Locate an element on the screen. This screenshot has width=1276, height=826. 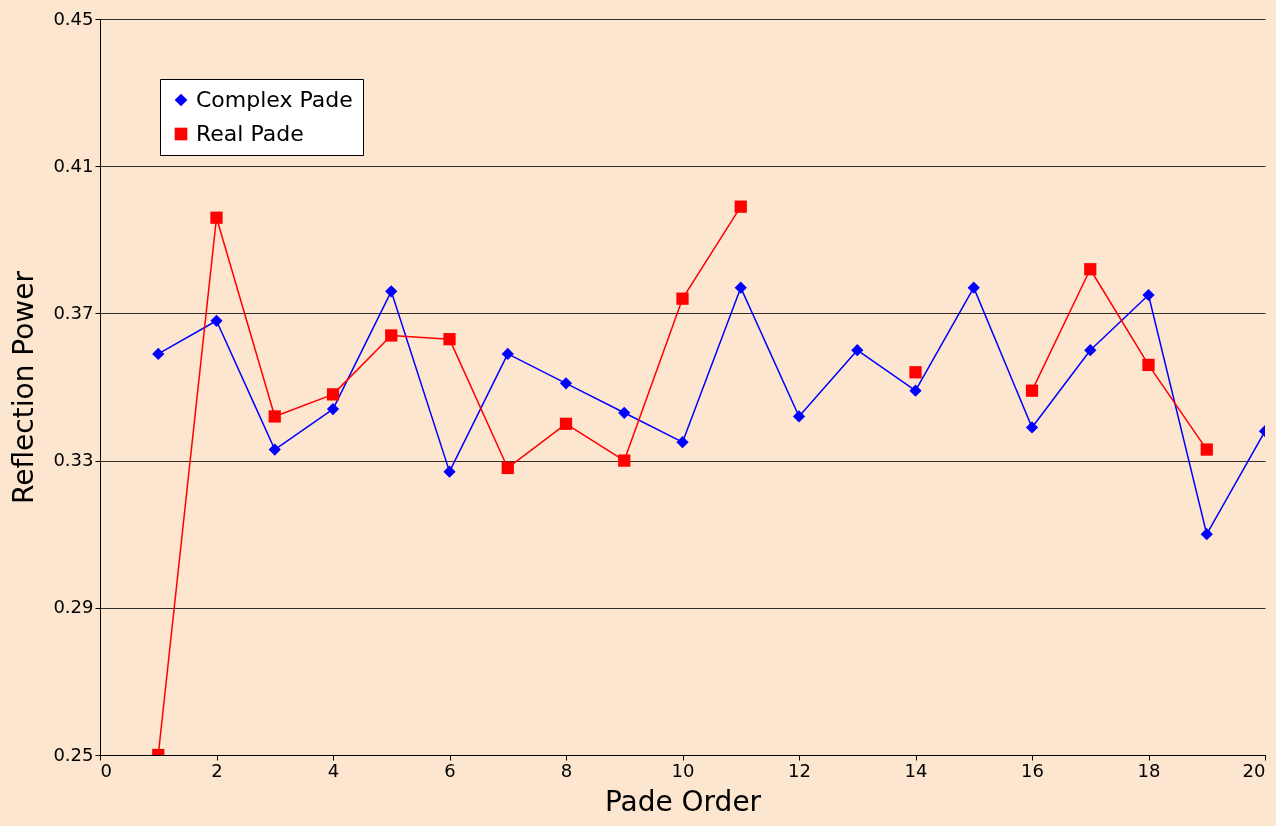
x-tick-label: 0 is located at coordinates (106, 770).